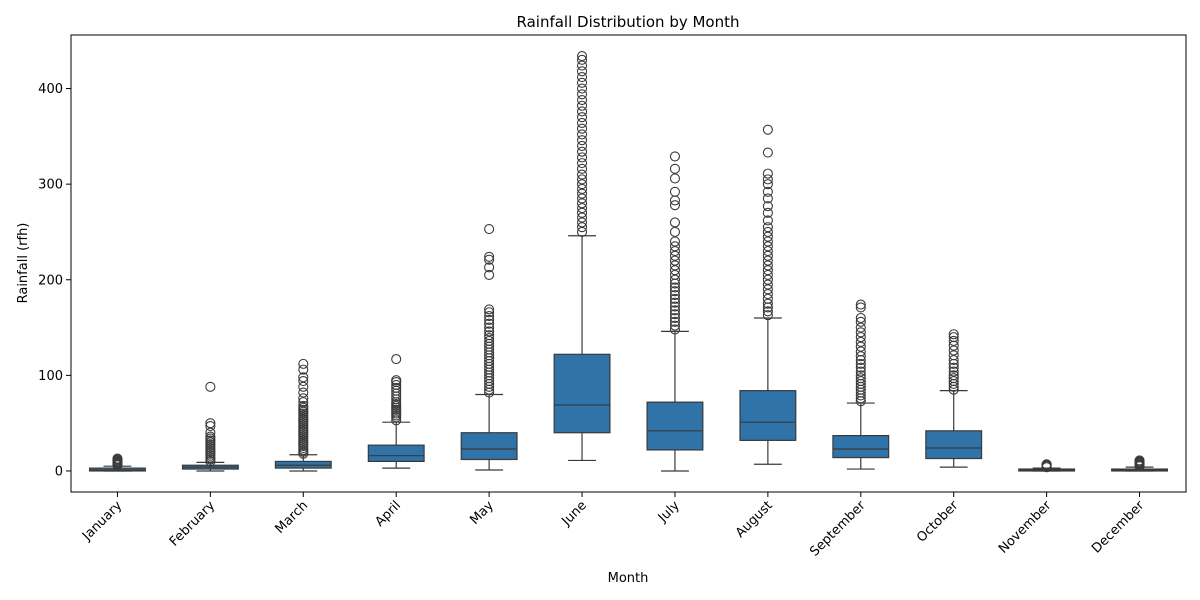 Image resolution: width=1200 pixels, height=600 pixels. Describe the element at coordinates (396, 411) in the screenshot. I see `box-group-april` at that location.